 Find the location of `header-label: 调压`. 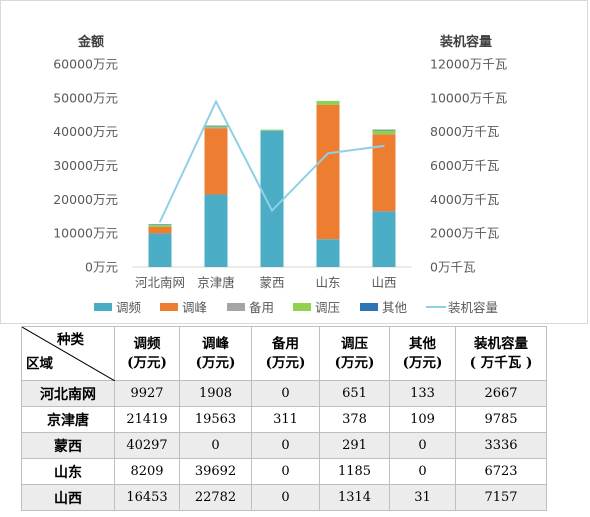

header-label: 调压 is located at coordinates (354, 343).